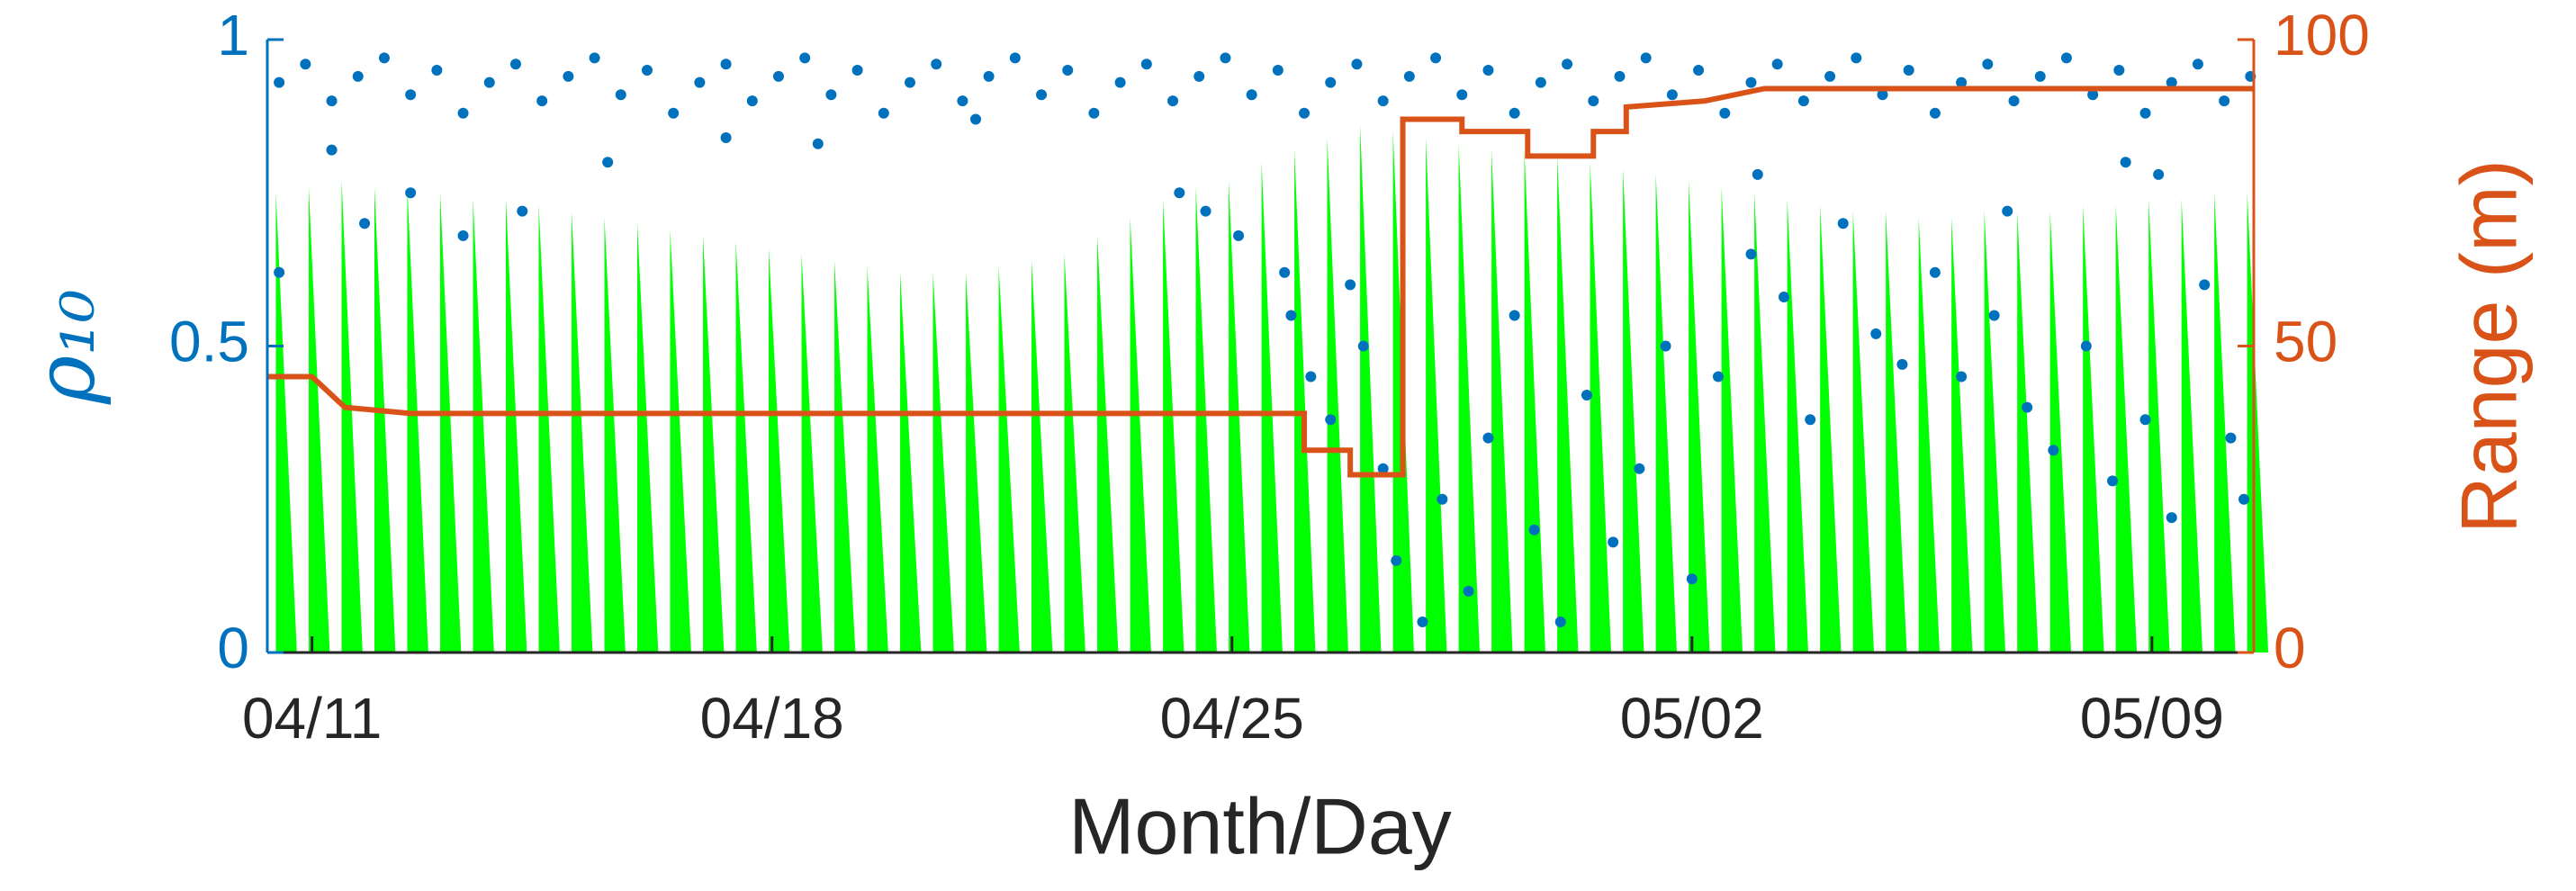  What do you see at coordinates (2290, 648) in the screenshot?
I see `y2-tick-label: 0` at bounding box center [2290, 648].